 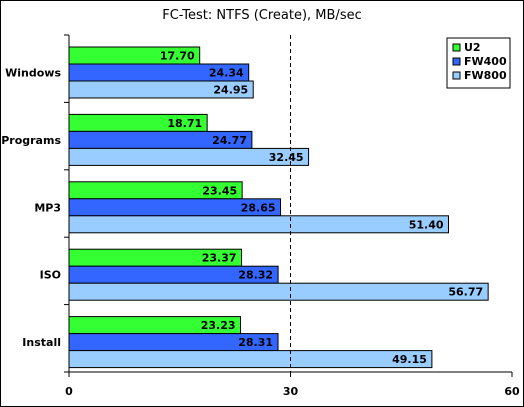 What do you see at coordinates (465, 292) in the screenshot?
I see `data-label: 56.77` at bounding box center [465, 292].